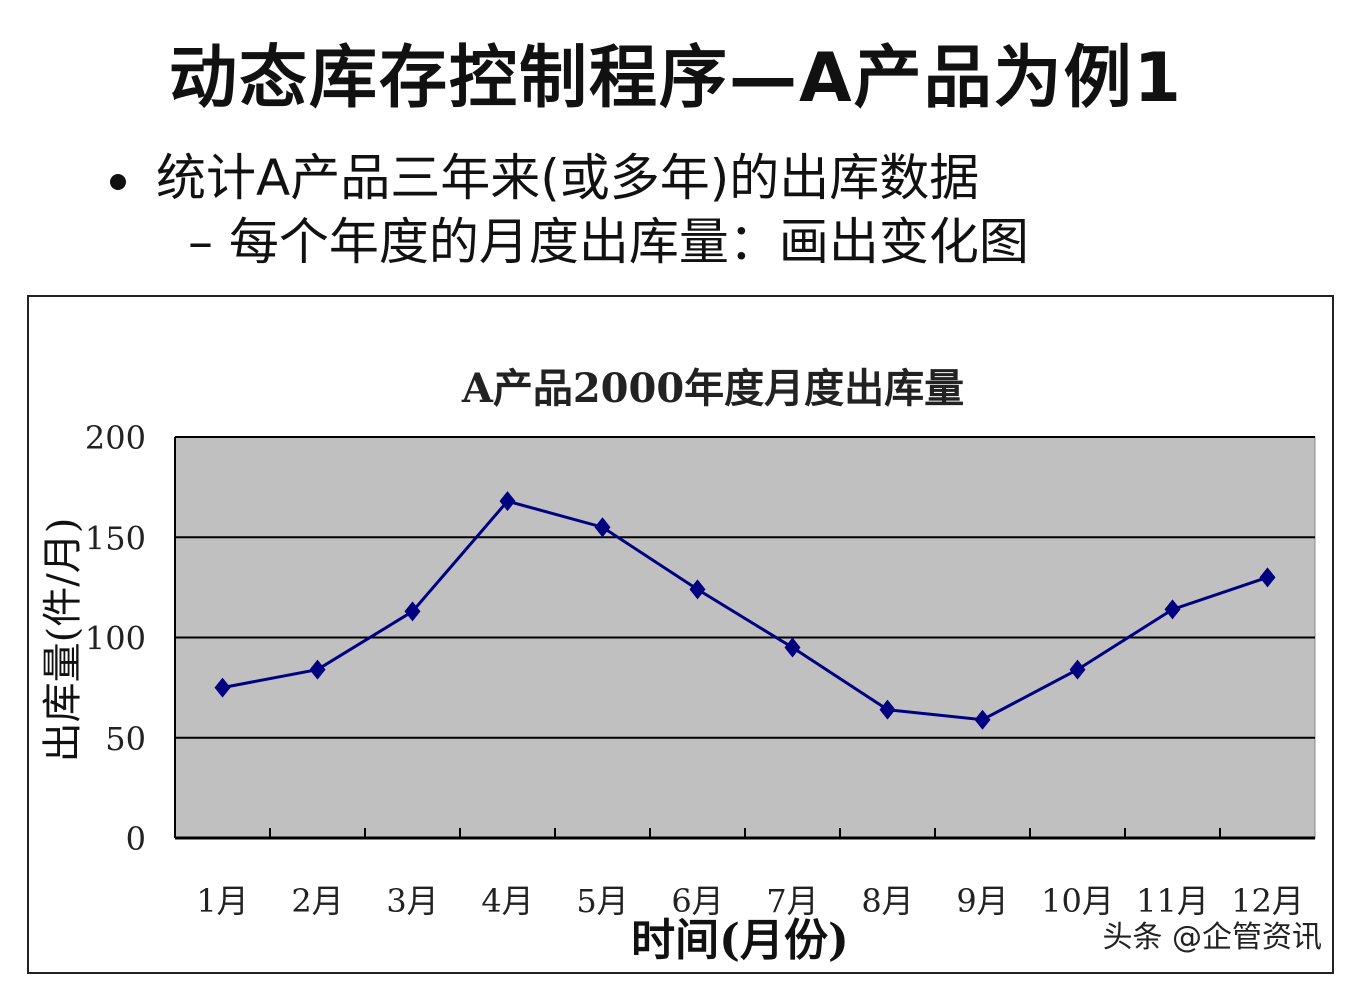 The image size is (1352, 982). Describe the element at coordinates (887, 901) in the screenshot. I see `x-tick-label: 8月` at that location.